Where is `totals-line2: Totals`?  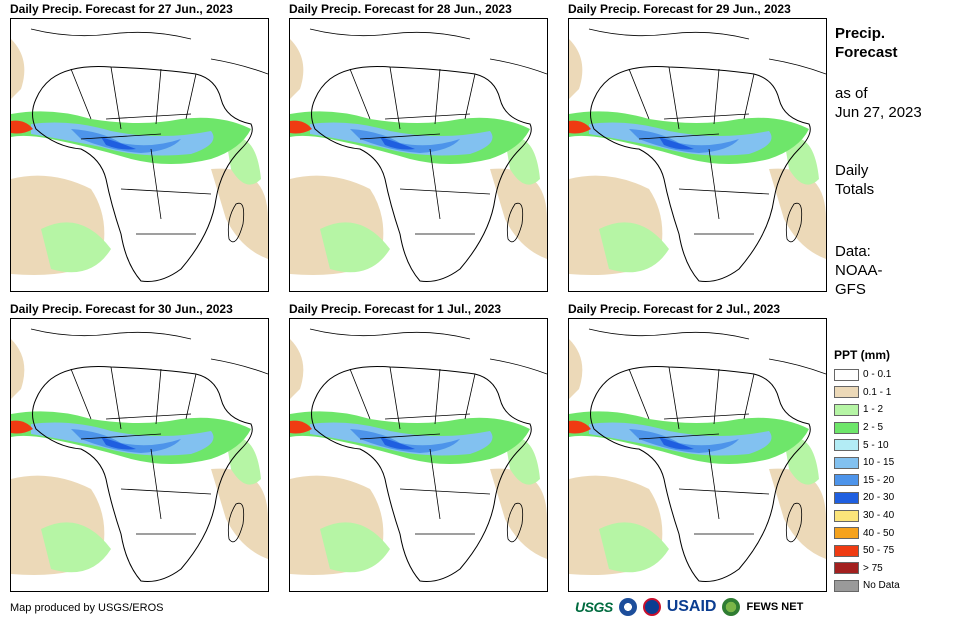
totals-line2: Totals is located at coordinates (855, 189).